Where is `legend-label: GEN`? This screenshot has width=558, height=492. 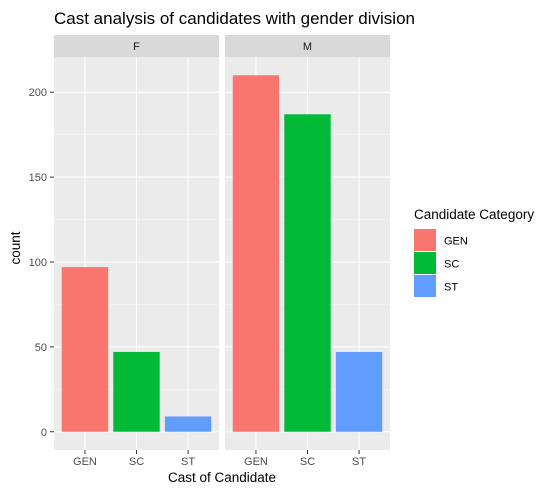
legend-label: GEN is located at coordinates (456, 242).